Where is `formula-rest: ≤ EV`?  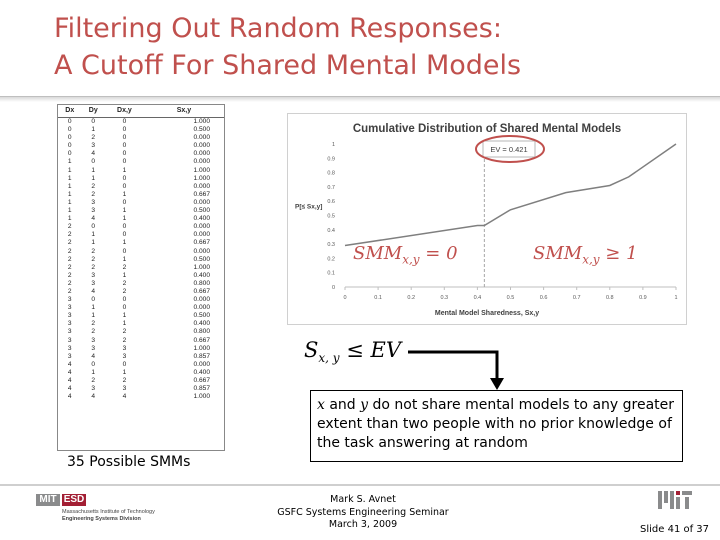 formula-rest: ≤ EV is located at coordinates (370, 350).